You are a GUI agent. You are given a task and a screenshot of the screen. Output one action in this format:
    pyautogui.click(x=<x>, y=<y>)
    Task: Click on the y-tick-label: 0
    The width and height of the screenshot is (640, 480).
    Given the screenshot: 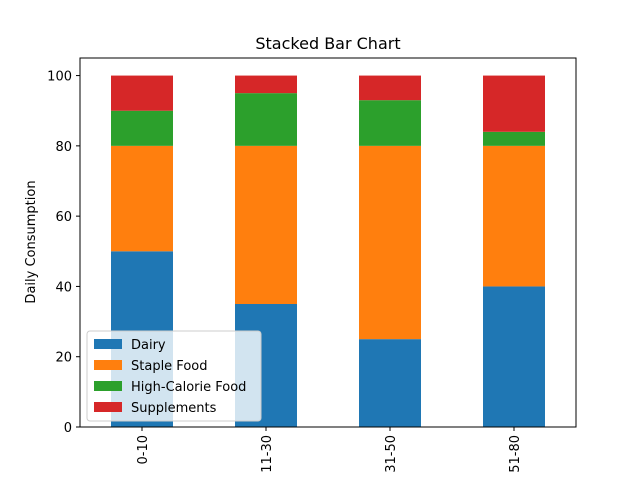 What is the action you would take?
    pyautogui.click(x=68, y=428)
    